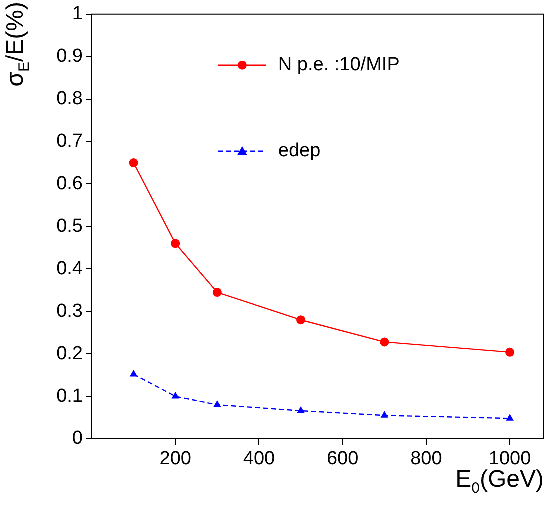 Image resolution: width=548 pixels, height=508 pixels. What do you see at coordinates (69, 183) in the screenshot?
I see `y-tick-label: 0.6` at bounding box center [69, 183].